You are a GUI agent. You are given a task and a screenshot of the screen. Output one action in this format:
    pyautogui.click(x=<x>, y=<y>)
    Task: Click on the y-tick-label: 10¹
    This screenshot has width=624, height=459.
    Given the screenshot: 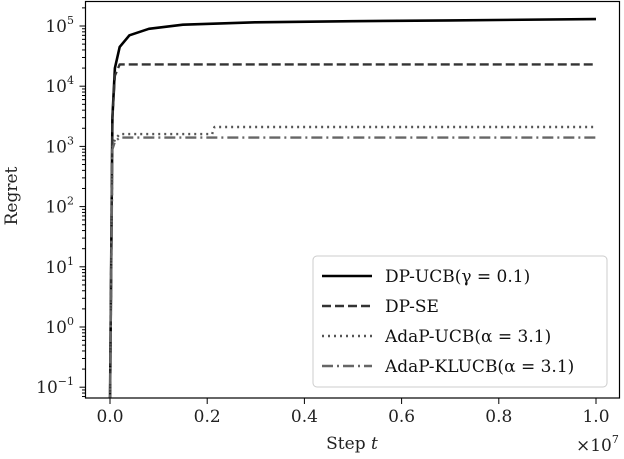 What is the action you would take?
    pyautogui.click(x=59, y=266)
    